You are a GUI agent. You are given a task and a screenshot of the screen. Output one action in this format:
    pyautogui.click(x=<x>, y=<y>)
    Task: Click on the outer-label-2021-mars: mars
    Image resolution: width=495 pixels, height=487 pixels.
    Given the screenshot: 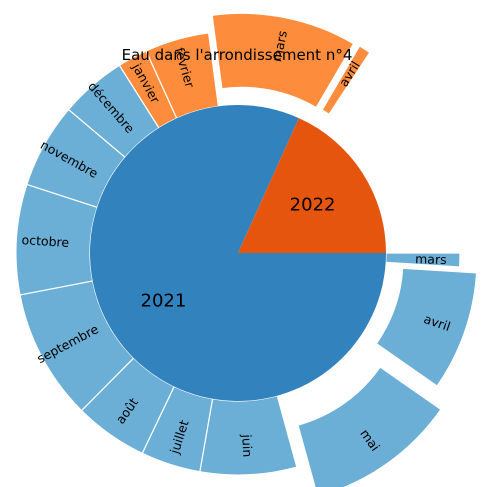 What is the action you would take?
    pyautogui.click(x=431, y=259)
    